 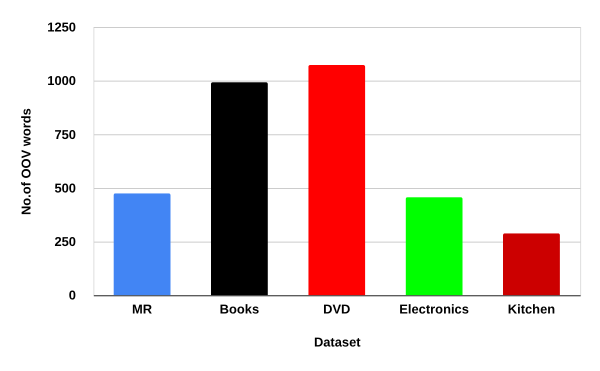 I want to click on y-tick-label: 0, so click(x=72, y=295).